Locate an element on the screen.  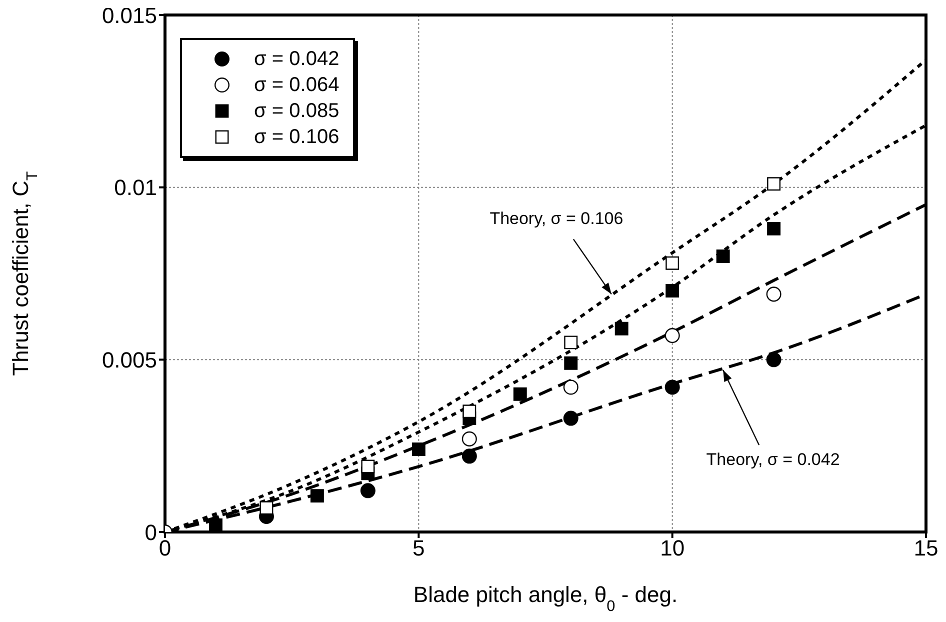
y-tick-label: 0.01 is located at coordinates (135, 187).